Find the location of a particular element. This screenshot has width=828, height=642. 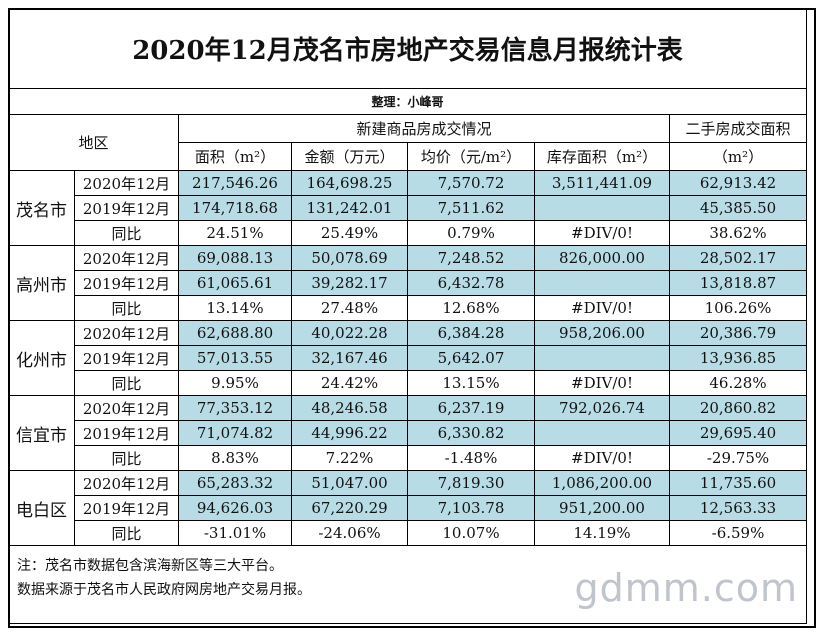

second-hand-unit-header: （m²） is located at coordinates (738, 156).